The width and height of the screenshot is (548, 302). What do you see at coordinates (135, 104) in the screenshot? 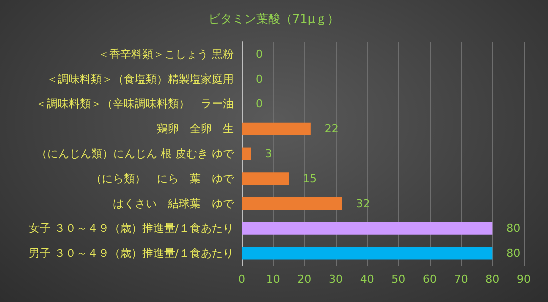
I see `y-tick-label: ＜調味料類＞（辛味調味料類） ラー油` at bounding box center [135, 104].